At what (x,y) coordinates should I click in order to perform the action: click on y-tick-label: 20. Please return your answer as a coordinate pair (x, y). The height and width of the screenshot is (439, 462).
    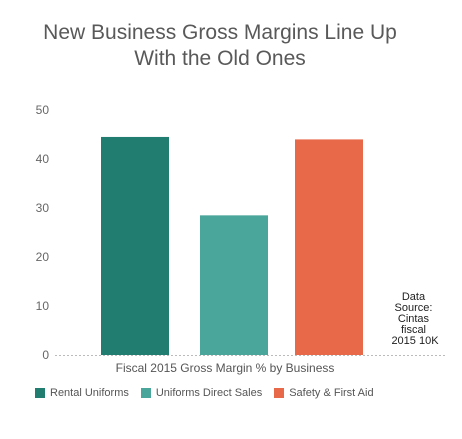
    Looking at the image, I should click on (43, 257).